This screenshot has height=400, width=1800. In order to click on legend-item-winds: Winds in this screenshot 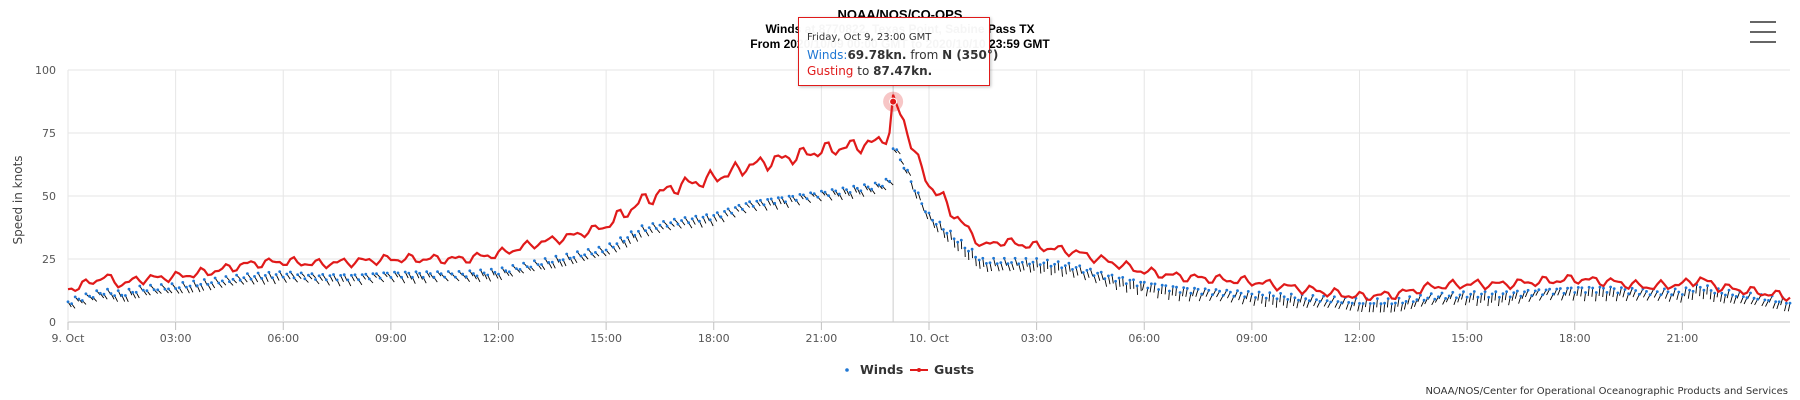, I will do `click(871, 369)`.